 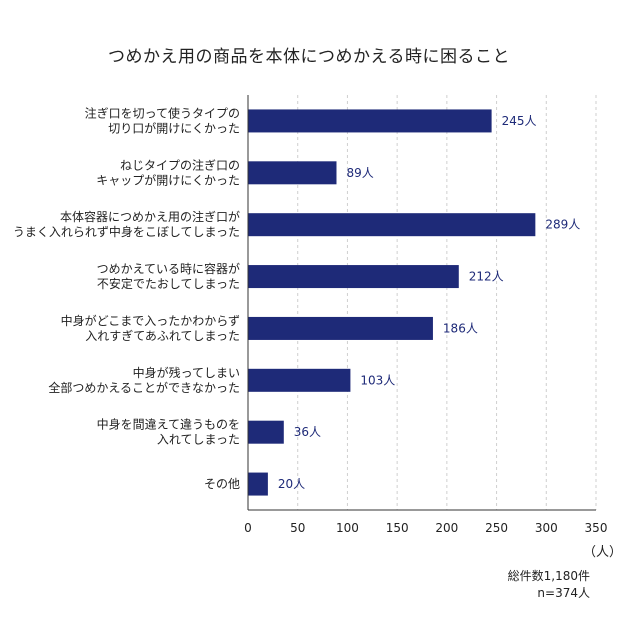 I want to click on category-label: 注ぎ口を切って使うタイプの, so click(x=162, y=112).